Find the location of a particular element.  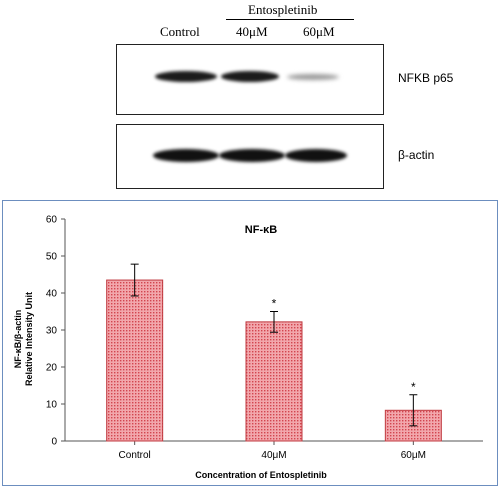

treatment-label: Entospletinib is located at coordinates (283, 9).